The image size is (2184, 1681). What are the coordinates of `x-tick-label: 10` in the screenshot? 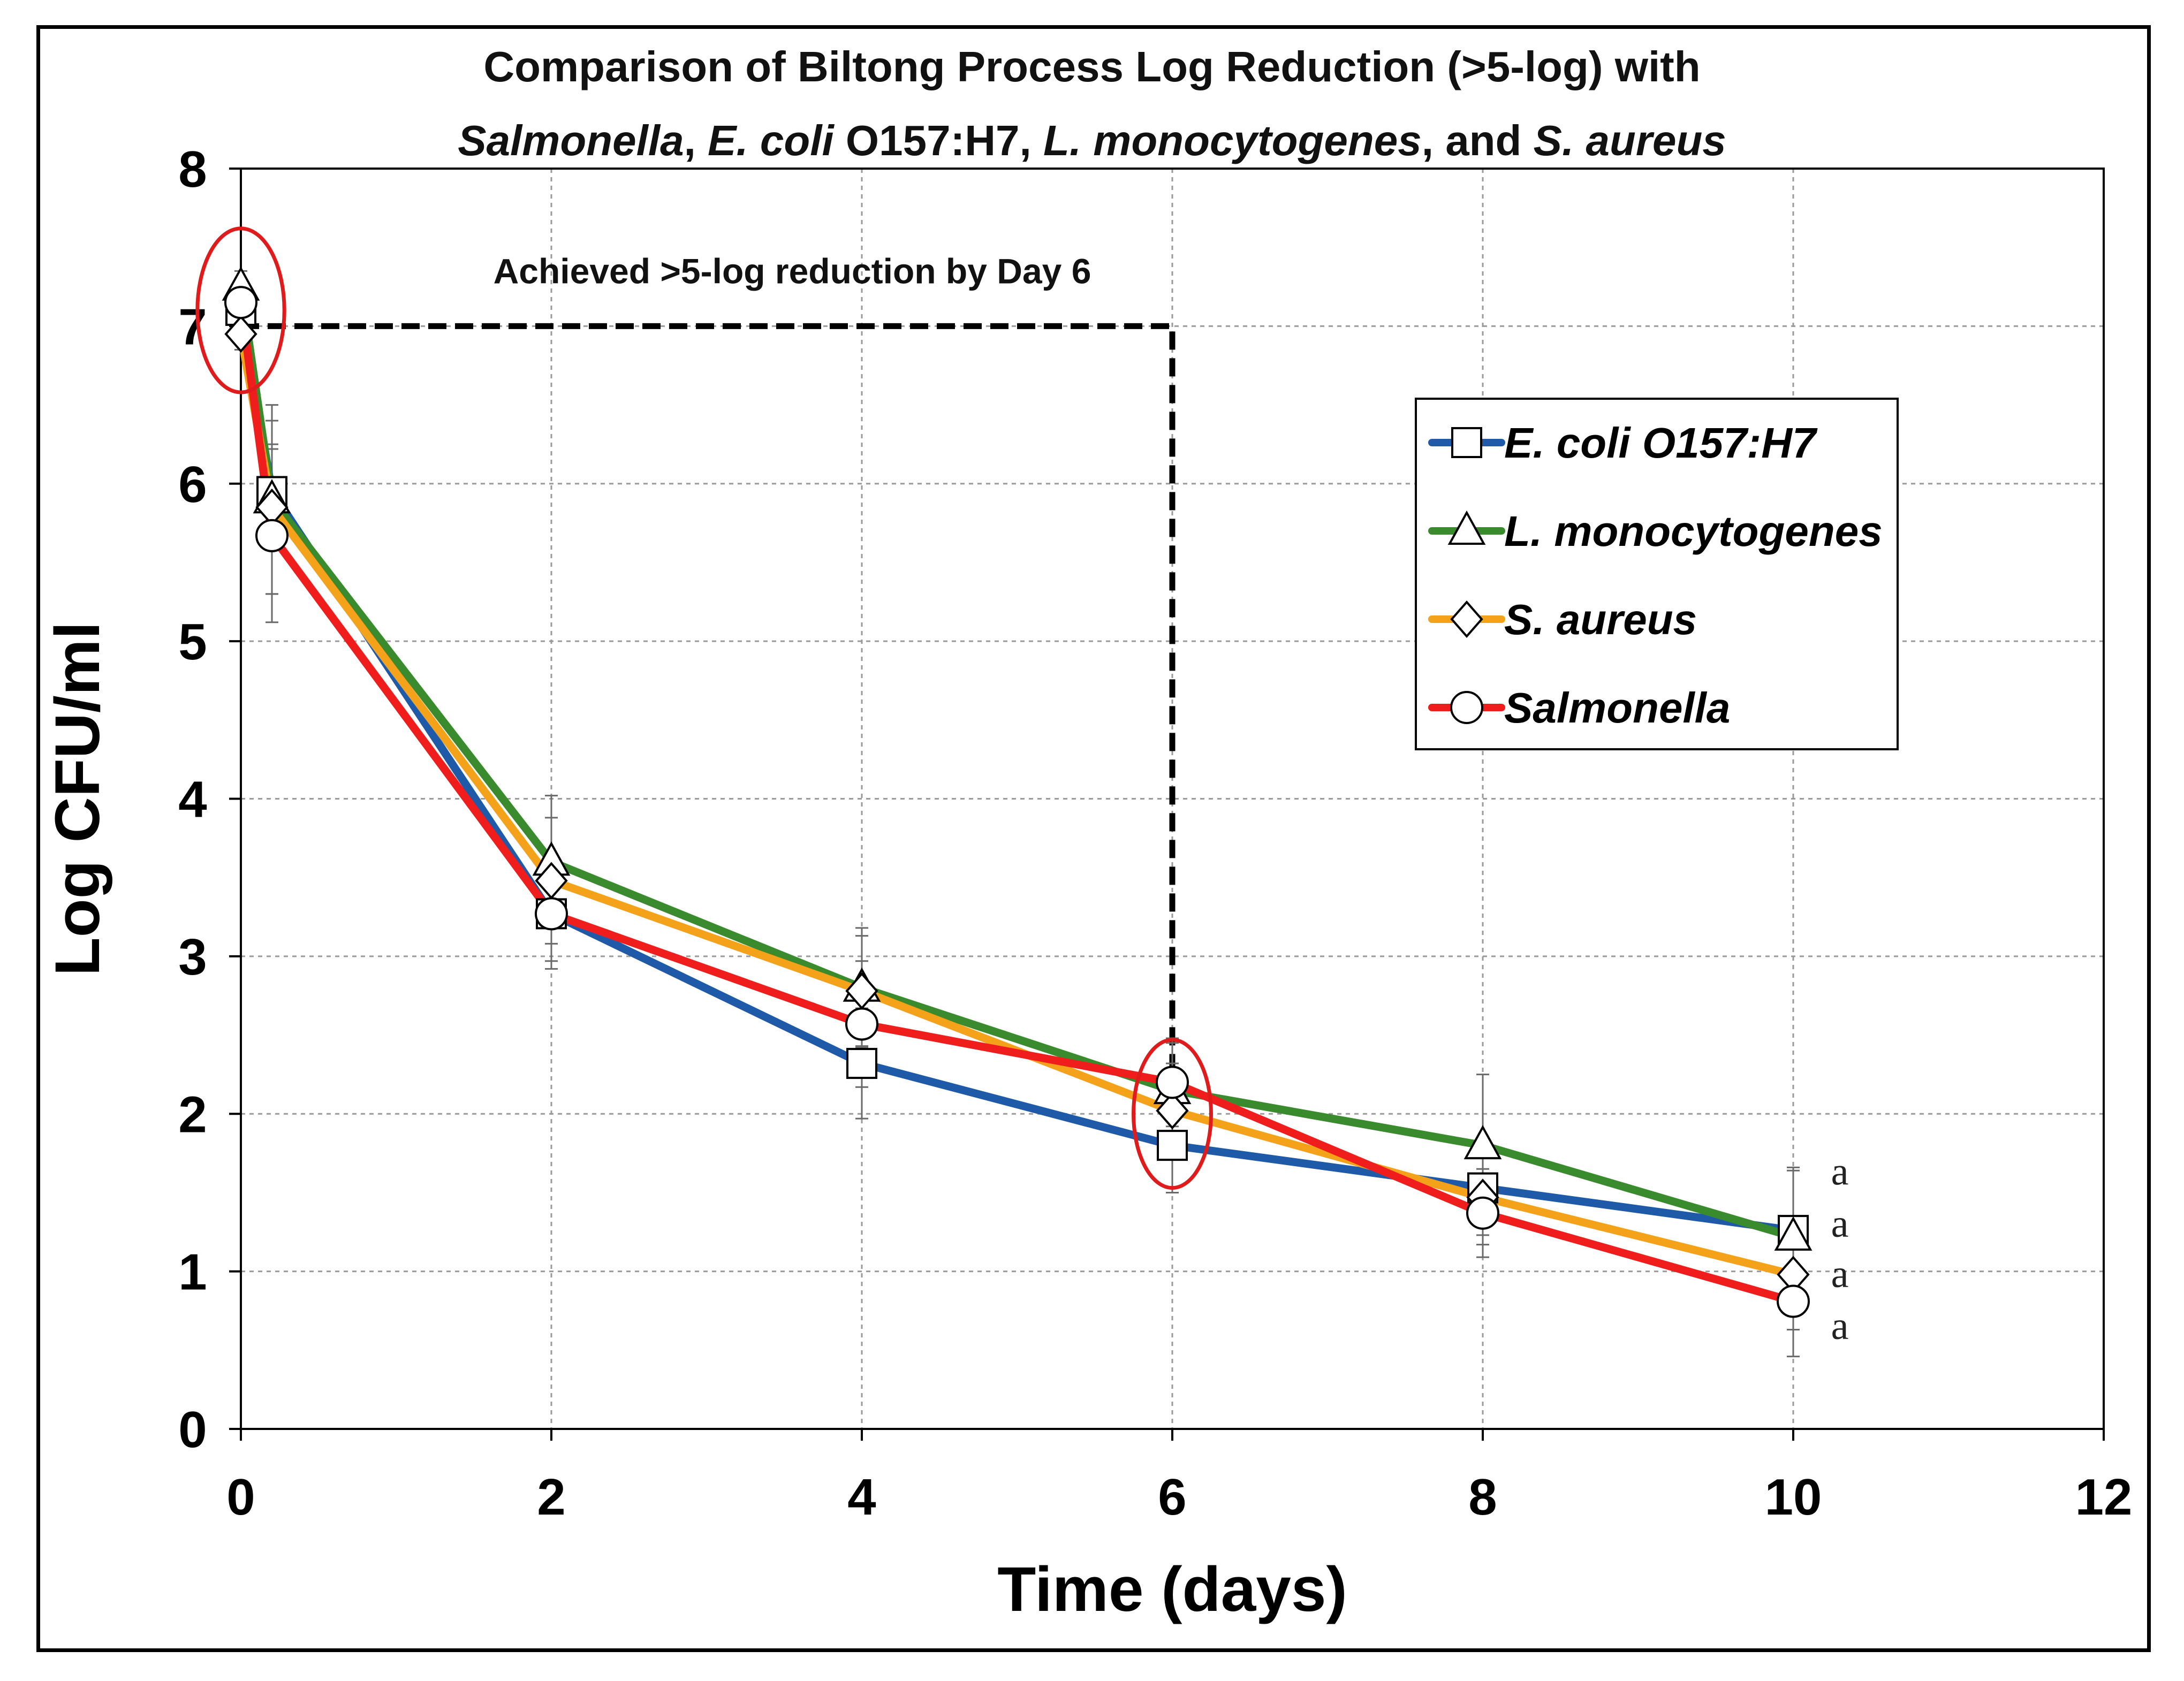 It's located at (1793, 1497).